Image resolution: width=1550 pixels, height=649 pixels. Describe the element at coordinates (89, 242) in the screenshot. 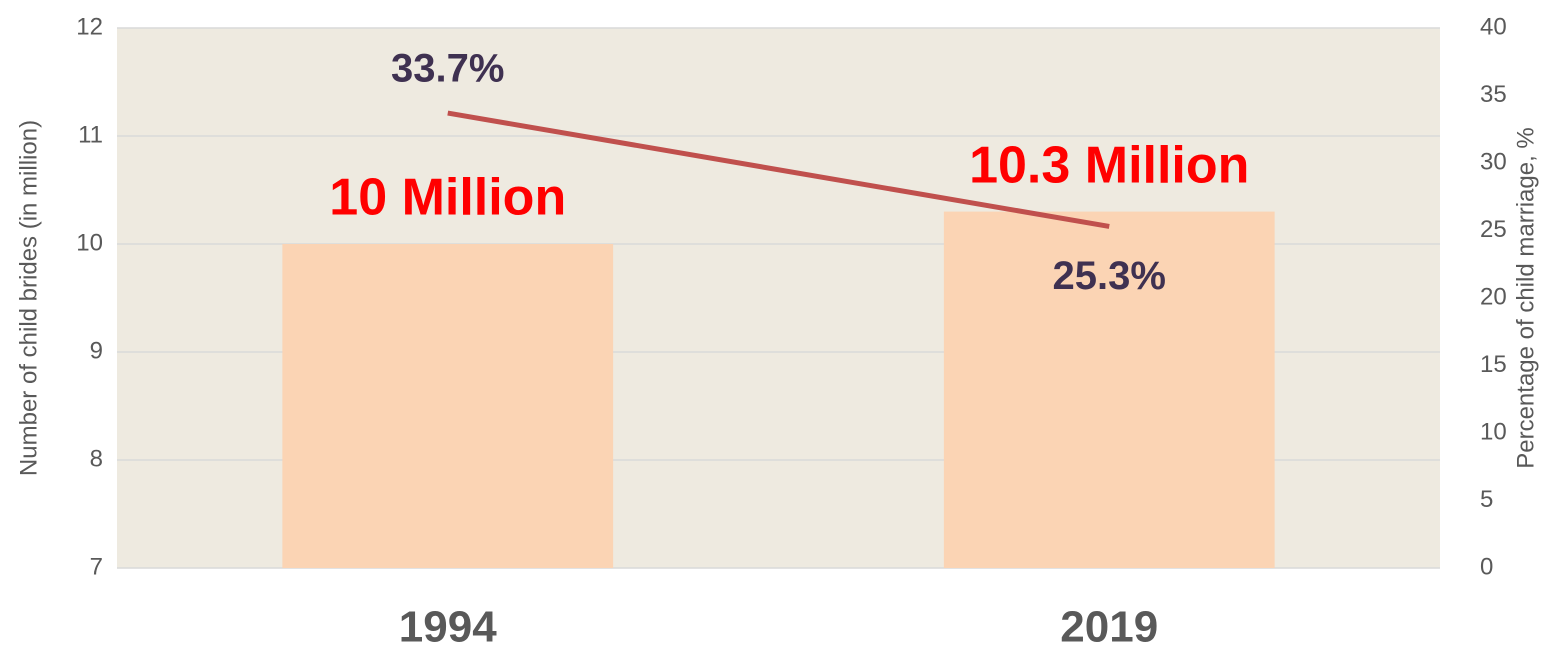

I see `y-tick-label: 10` at that location.